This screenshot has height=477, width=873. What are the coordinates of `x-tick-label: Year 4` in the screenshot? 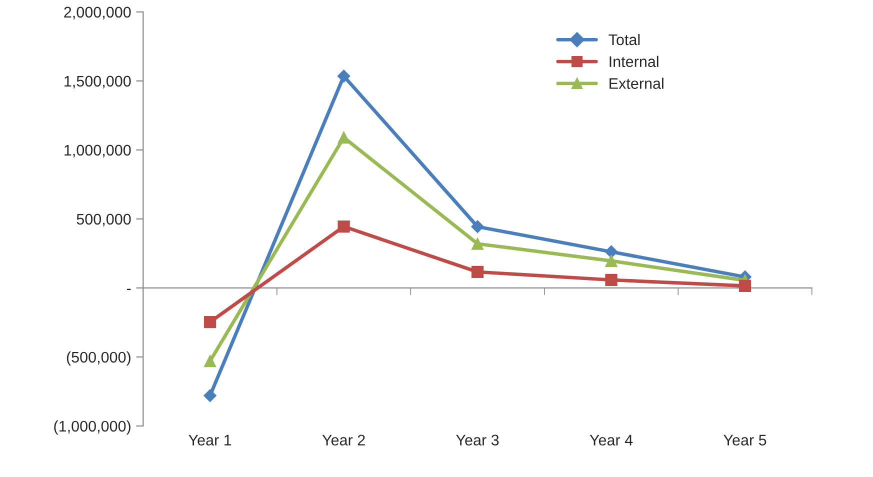 It's located at (611, 440).